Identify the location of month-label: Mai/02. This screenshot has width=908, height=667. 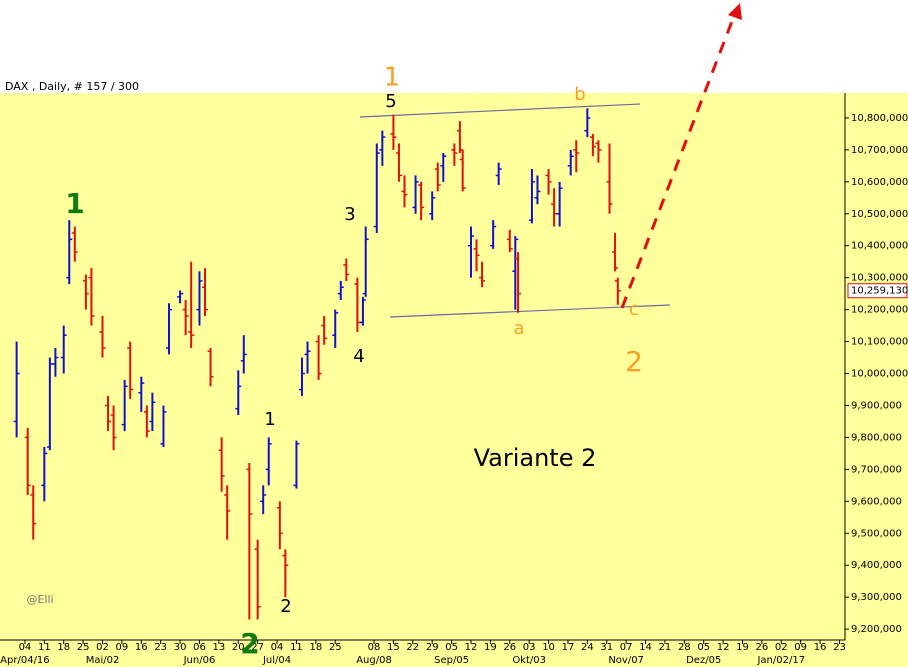
(103, 660).